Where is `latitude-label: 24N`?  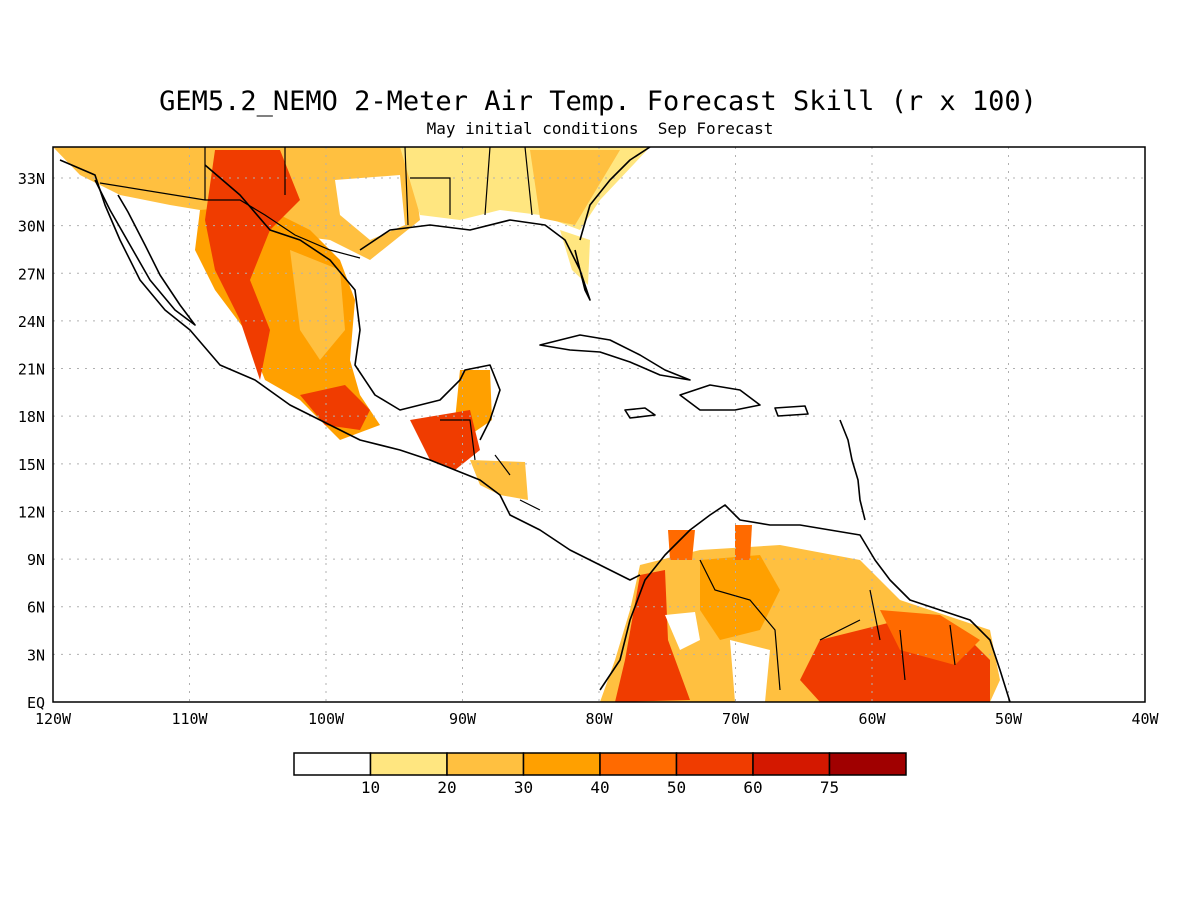
latitude-label: 24N is located at coordinates (31, 322).